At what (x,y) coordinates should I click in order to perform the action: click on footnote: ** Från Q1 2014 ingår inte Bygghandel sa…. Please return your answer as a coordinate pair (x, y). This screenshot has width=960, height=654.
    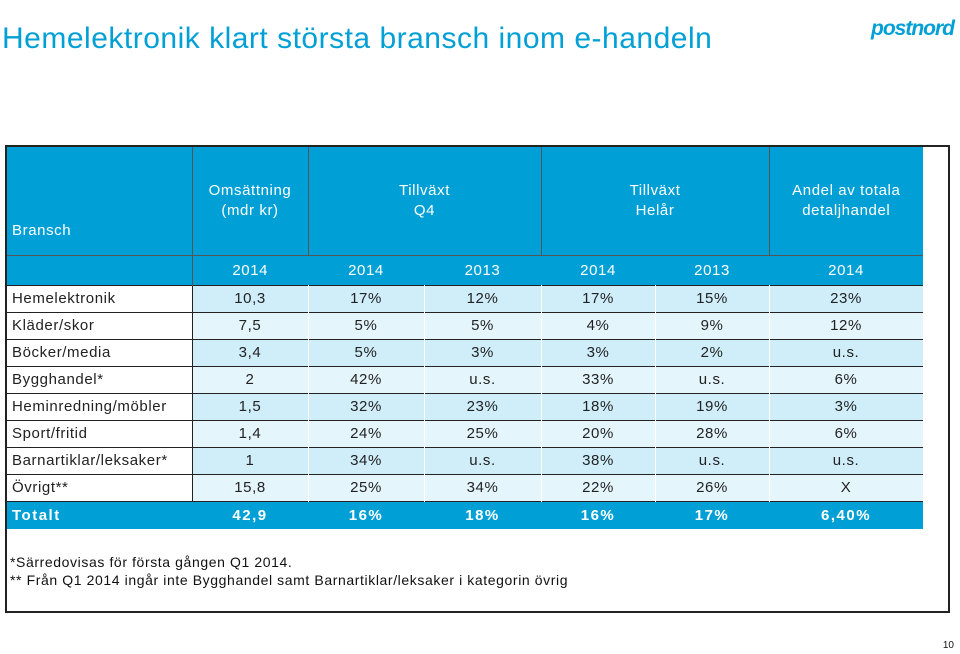
    Looking at the image, I should click on (289, 580).